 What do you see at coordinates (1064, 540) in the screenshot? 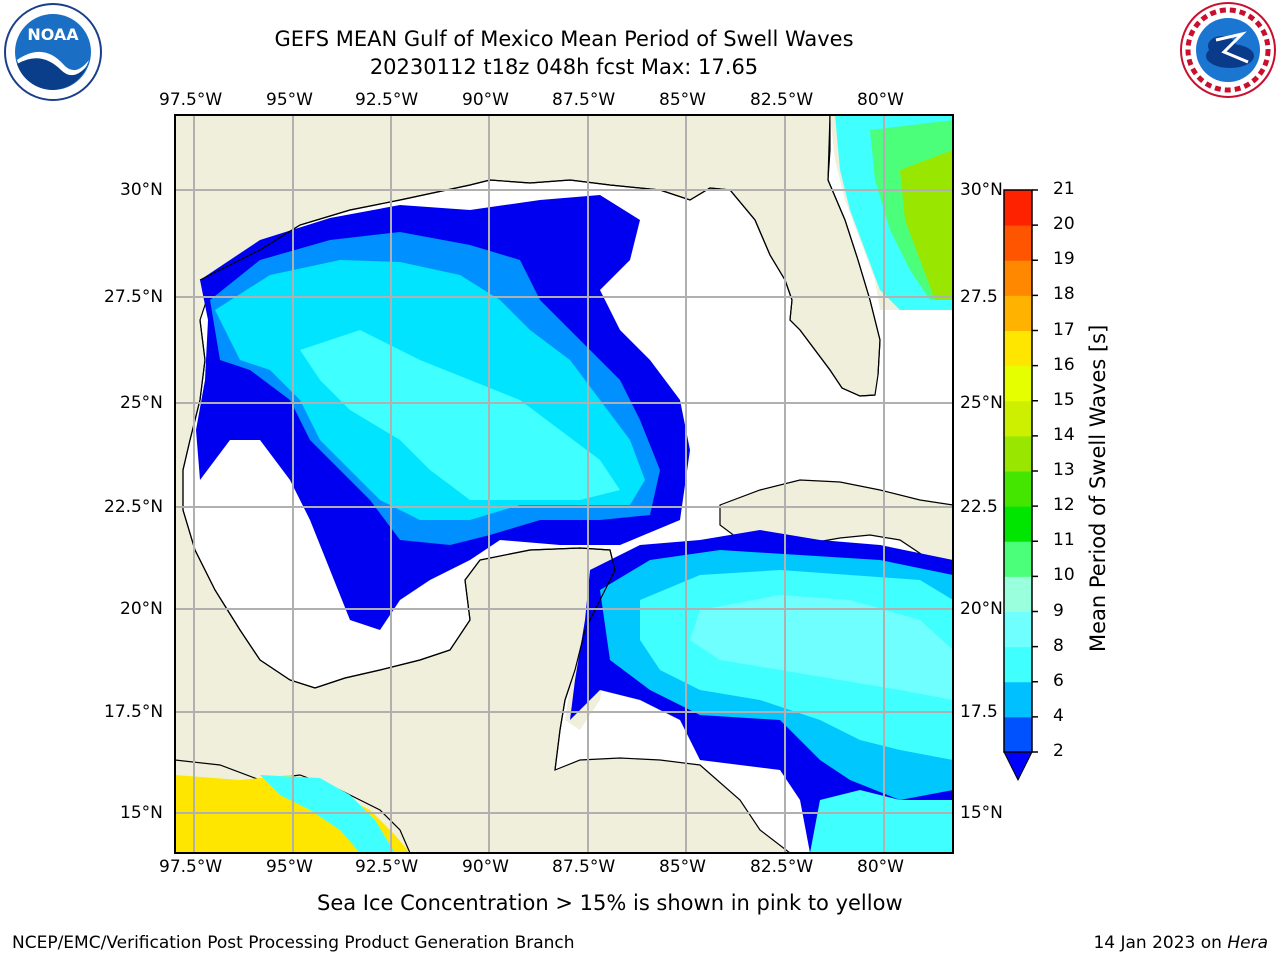
I see `colorbar-tick-label: 11` at bounding box center [1064, 540].